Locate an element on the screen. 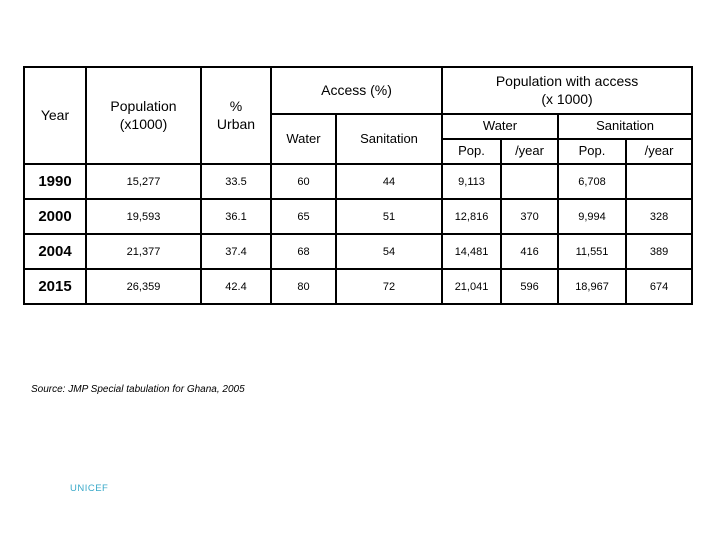 This screenshot has width=720, height=540. header-row-mid: Water Sanitation Water Sanitation is located at coordinates (359, 139).